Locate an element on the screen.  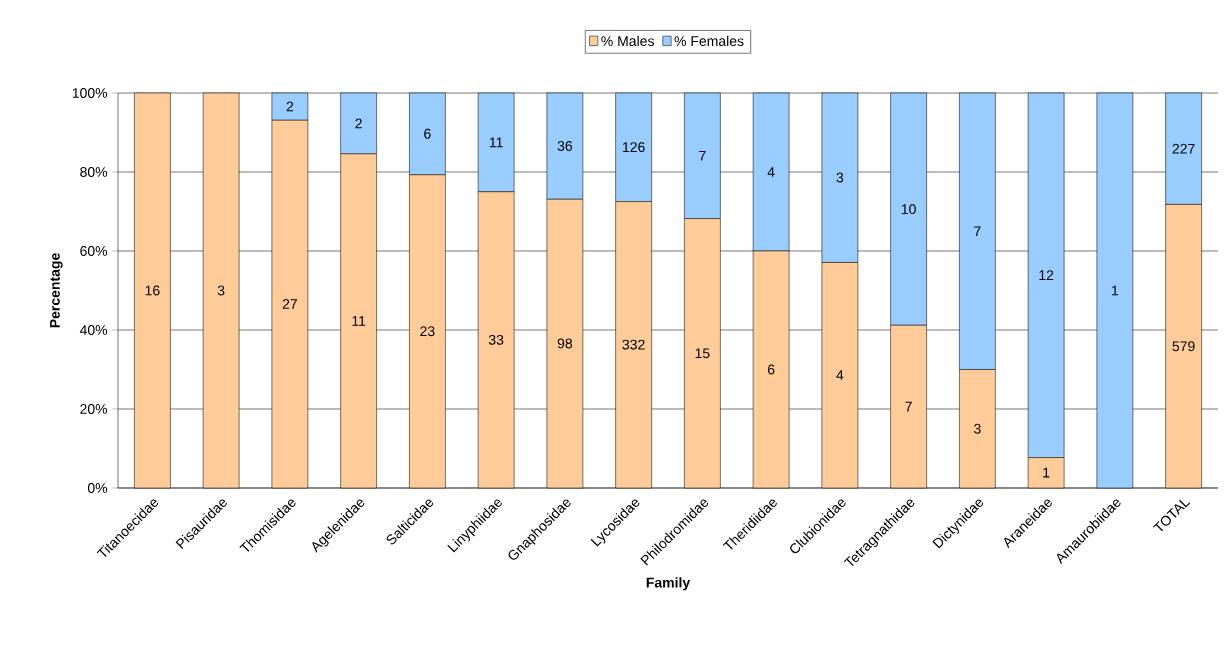
y-tick-label: 60% is located at coordinates (94, 251).